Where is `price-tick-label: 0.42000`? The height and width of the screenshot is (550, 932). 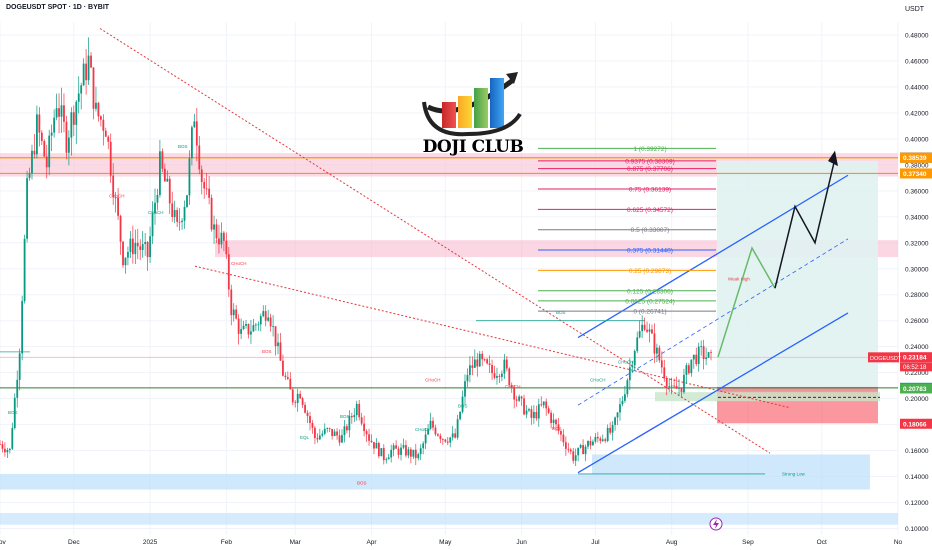
price-tick-label: 0.42000 is located at coordinates (917, 113).